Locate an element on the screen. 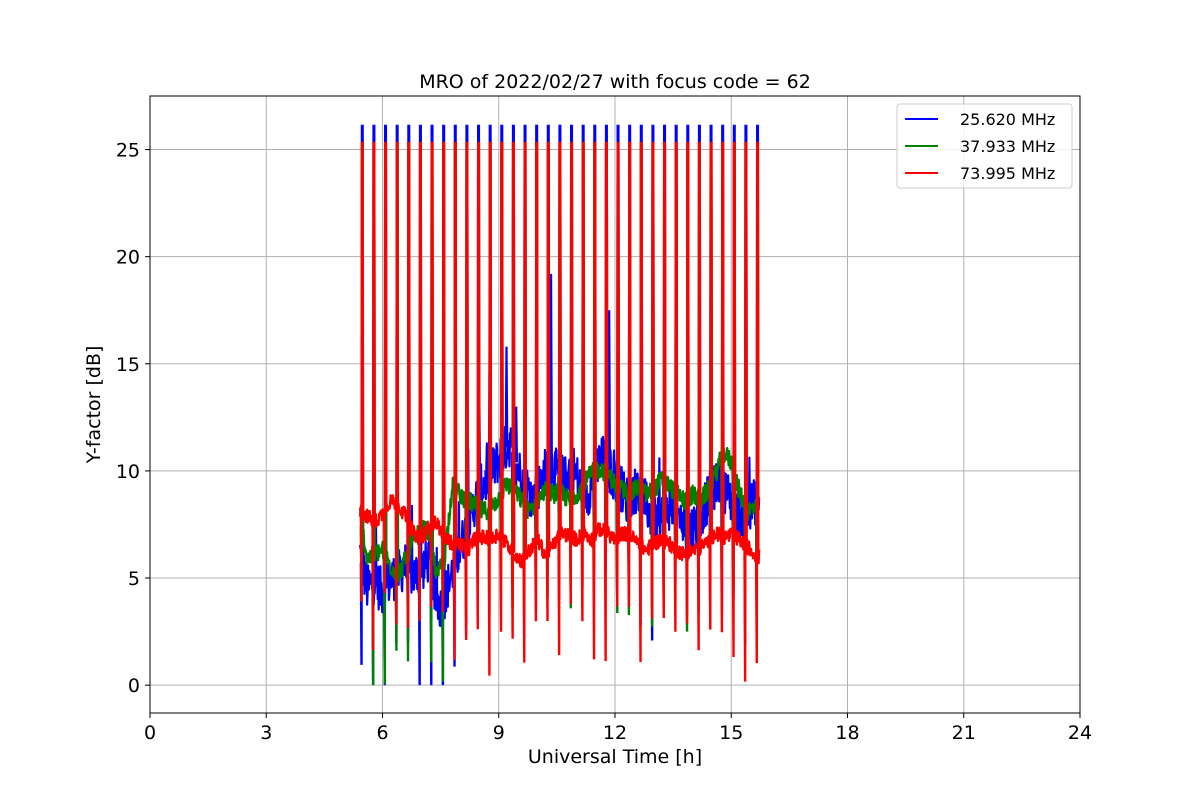  chart-title: MRO of 2022/02/27 with focus code = 62 is located at coordinates (615, 82).